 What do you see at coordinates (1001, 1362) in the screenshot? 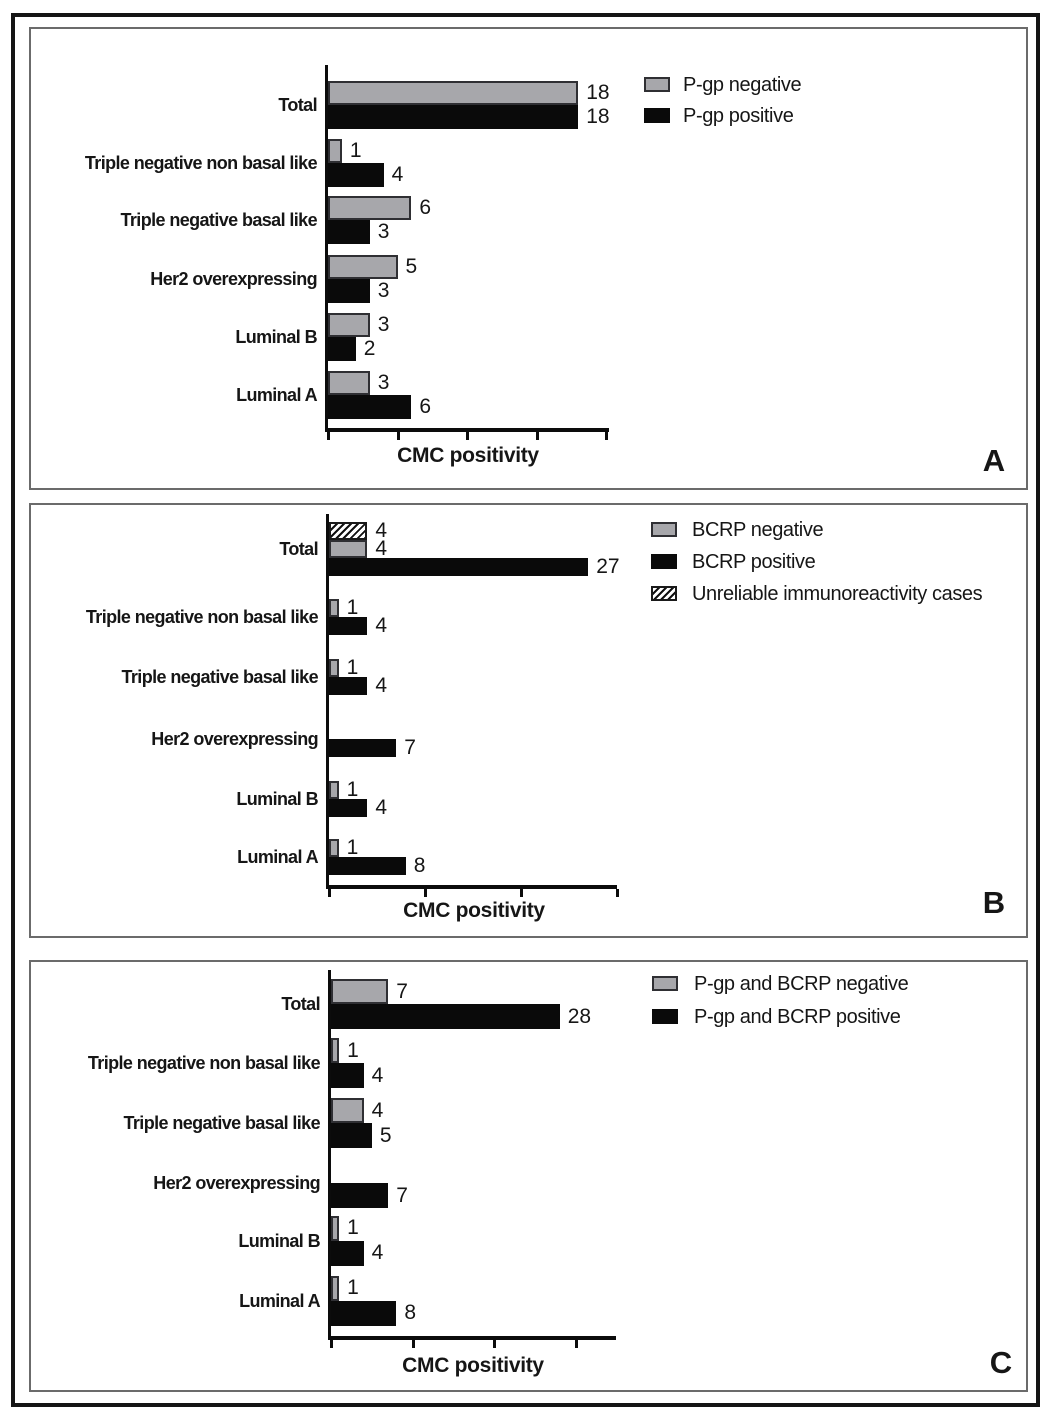
I see `panel-letter: C` at bounding box center [1001, 1362].